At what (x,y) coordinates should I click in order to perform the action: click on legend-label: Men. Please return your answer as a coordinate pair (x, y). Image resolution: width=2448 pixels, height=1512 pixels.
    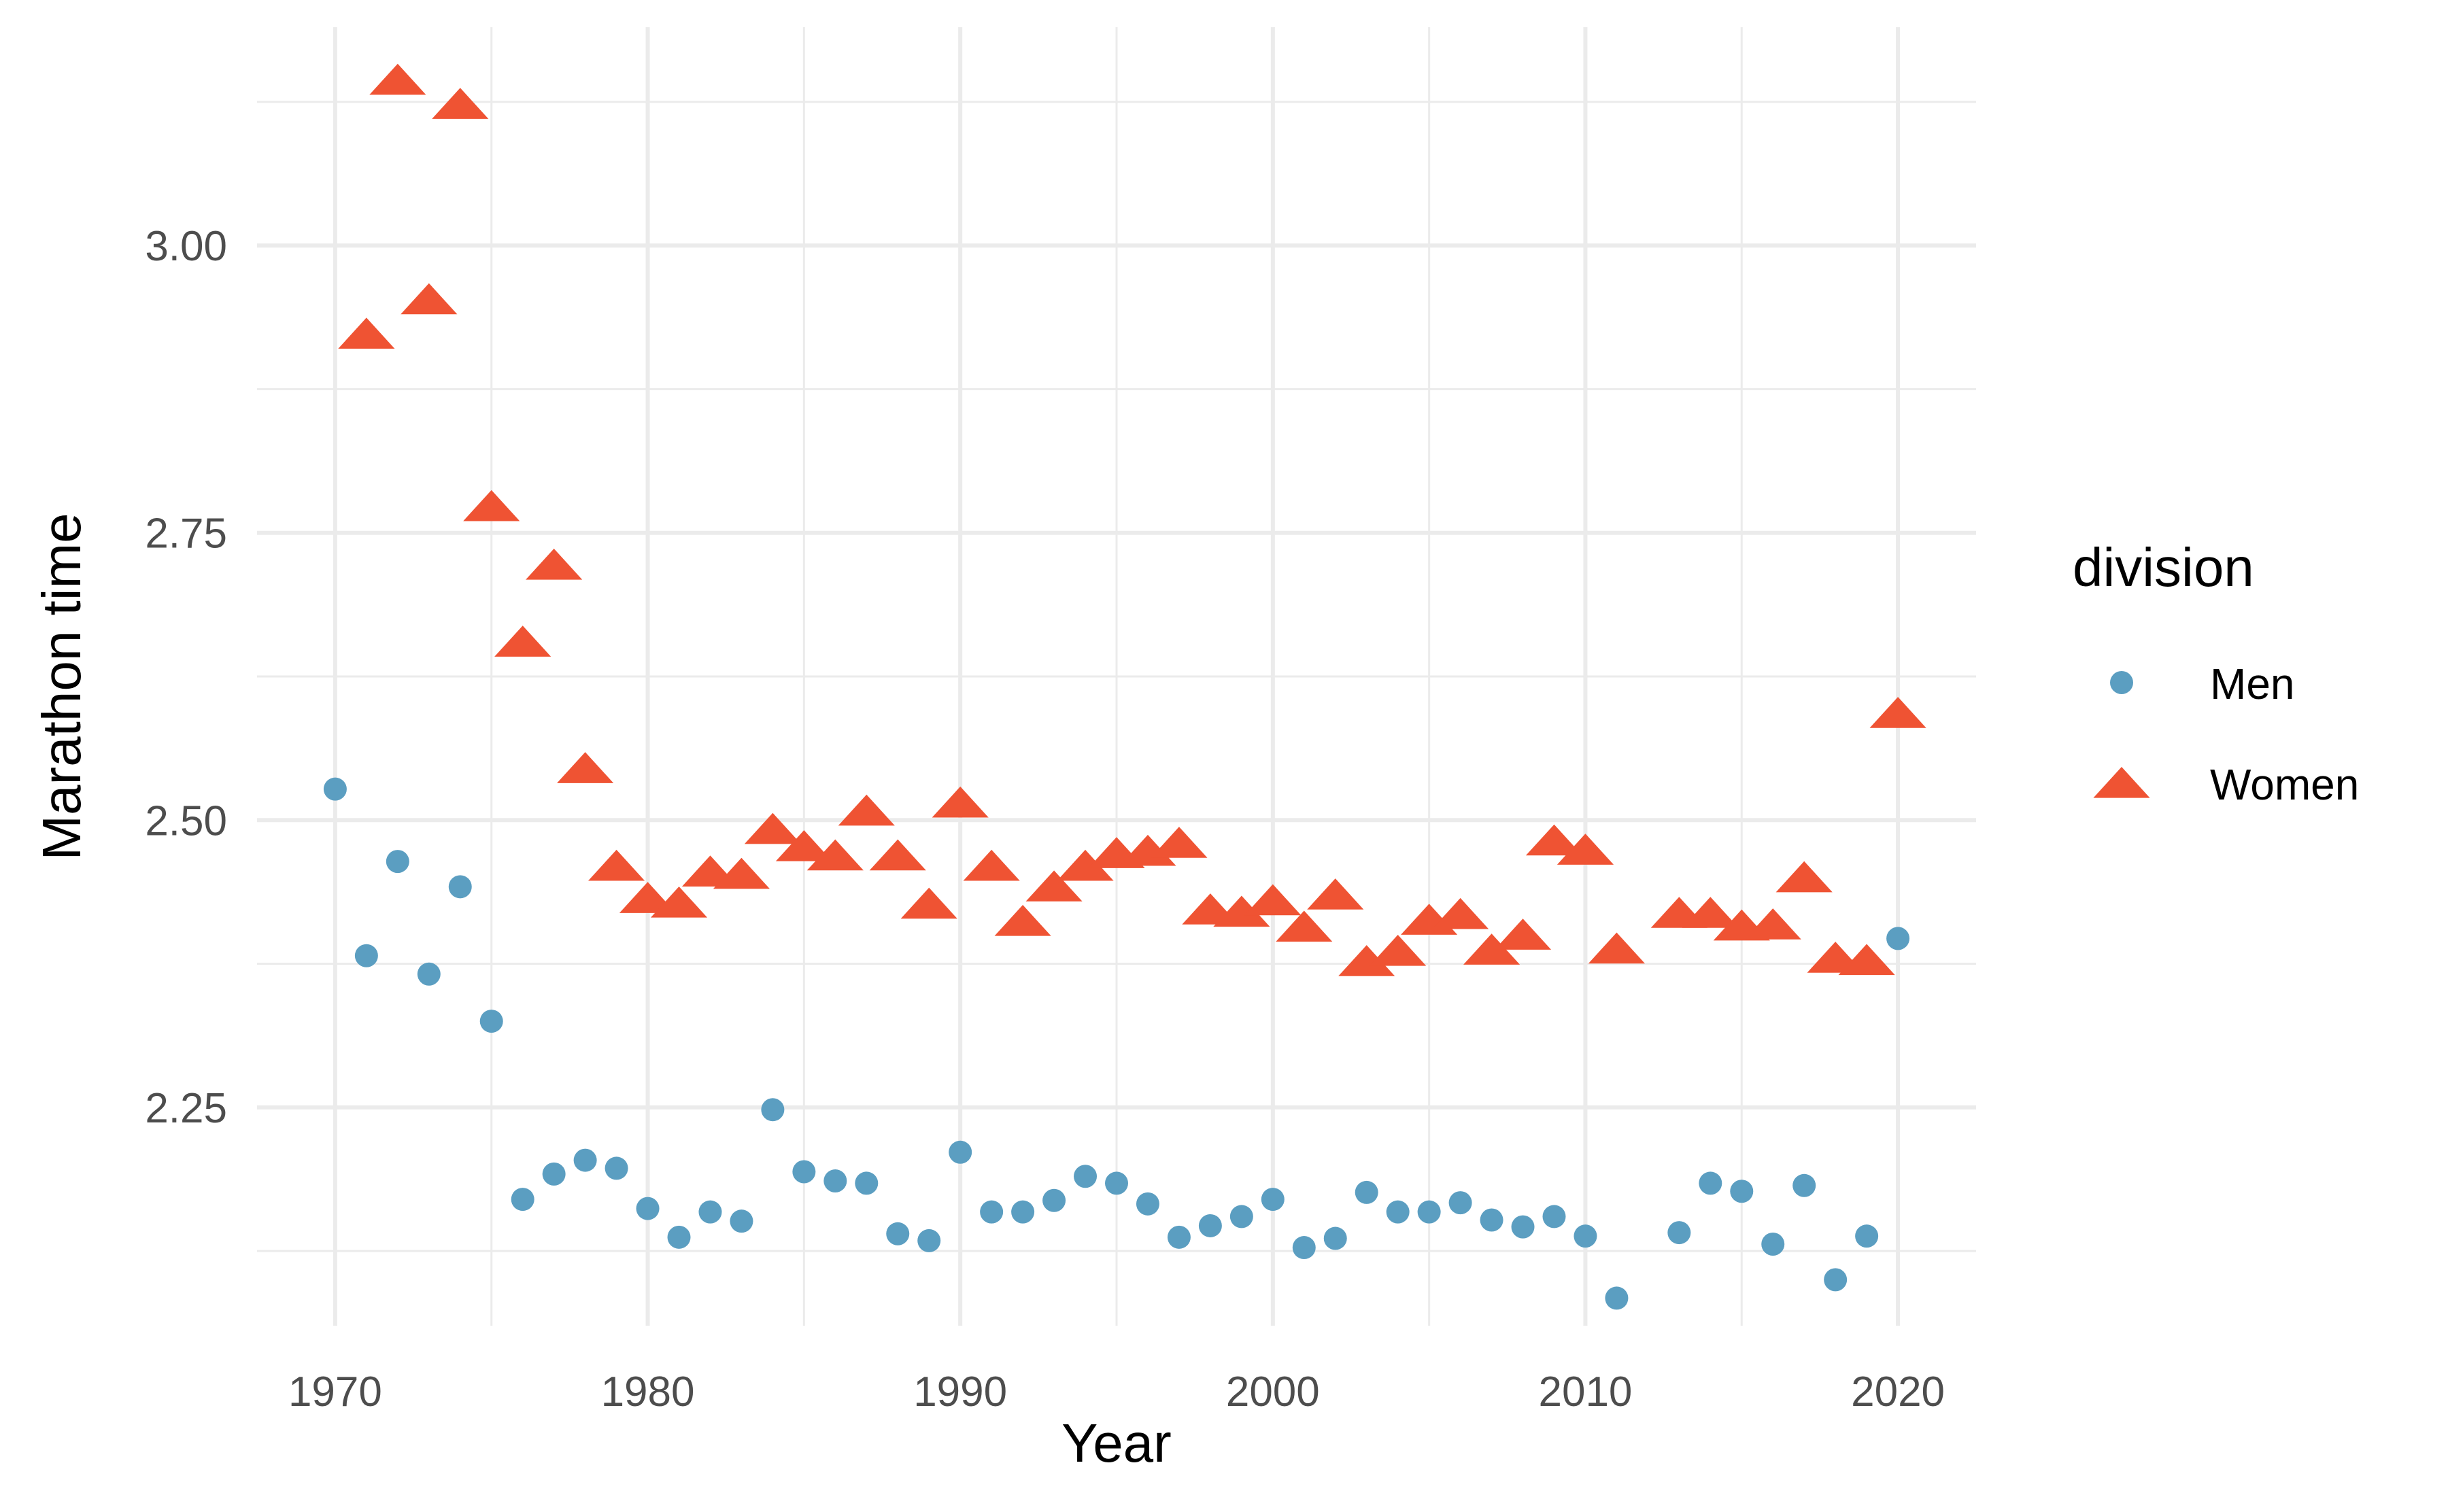
    Looking at the image, I should click on (2253, 683).